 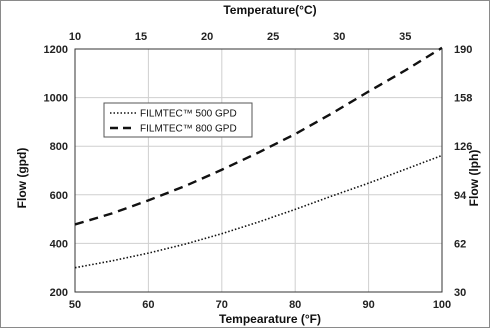 What do you see at coordinates (260, 305) in the screenshot?
I see `bottom-axis-ticks: 50 60 70 80 90 100` at bounding box center [260, 305].